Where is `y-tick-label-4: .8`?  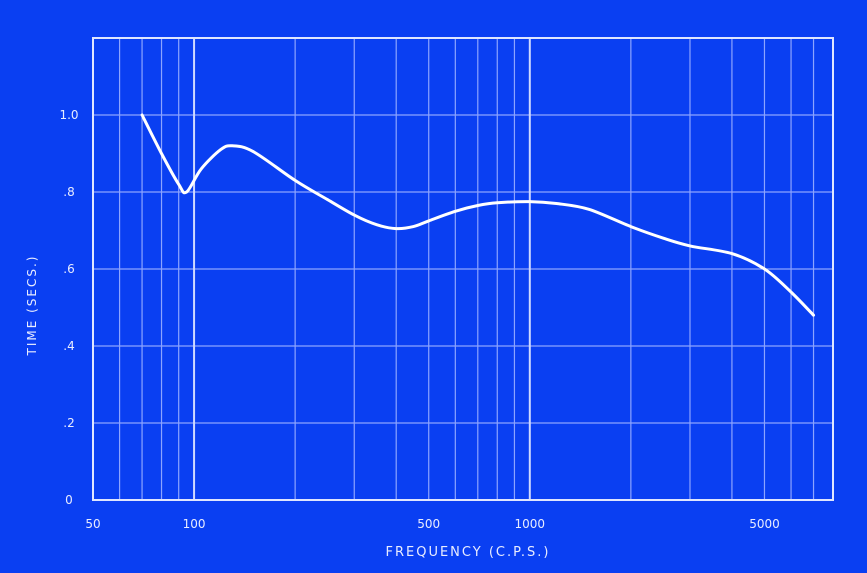 y-tick-label-4: .8 is located at coordinates (68, 192).